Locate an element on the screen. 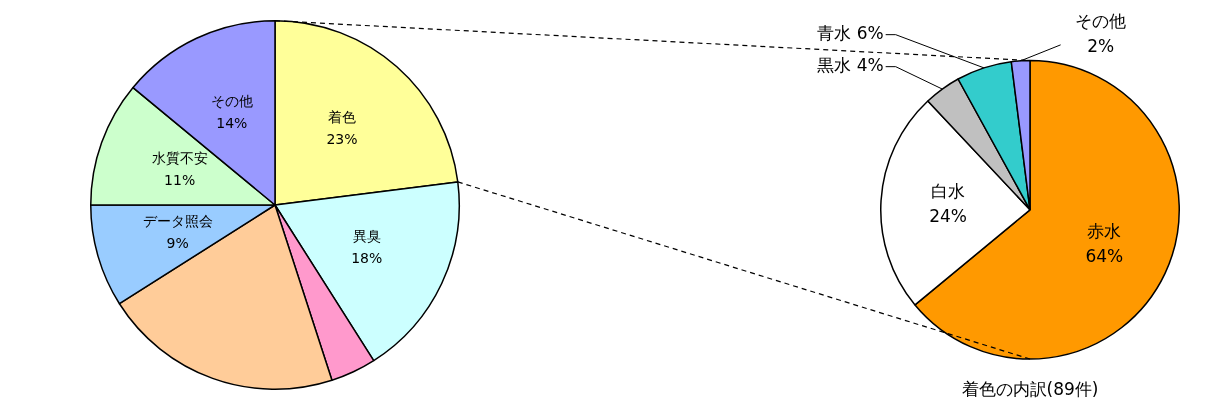 Image resolution: width=1215 pixels, height=410 pixels. slice-label: 青水 6% is located at coordinates (850, 33).